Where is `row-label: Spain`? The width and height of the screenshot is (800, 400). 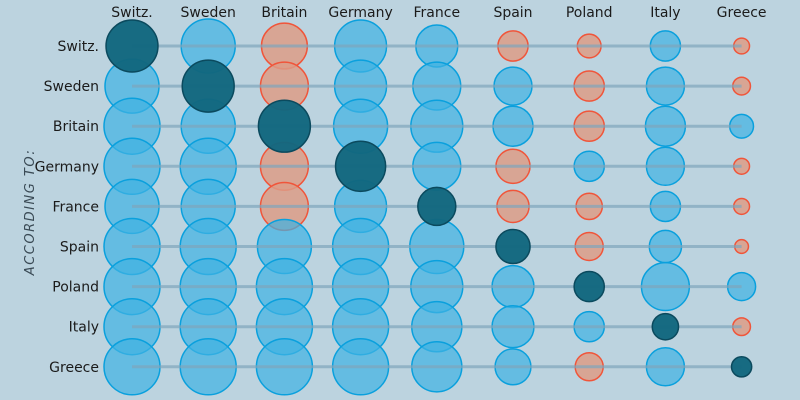 row-label: Spain is located at coordinates (79, 248).